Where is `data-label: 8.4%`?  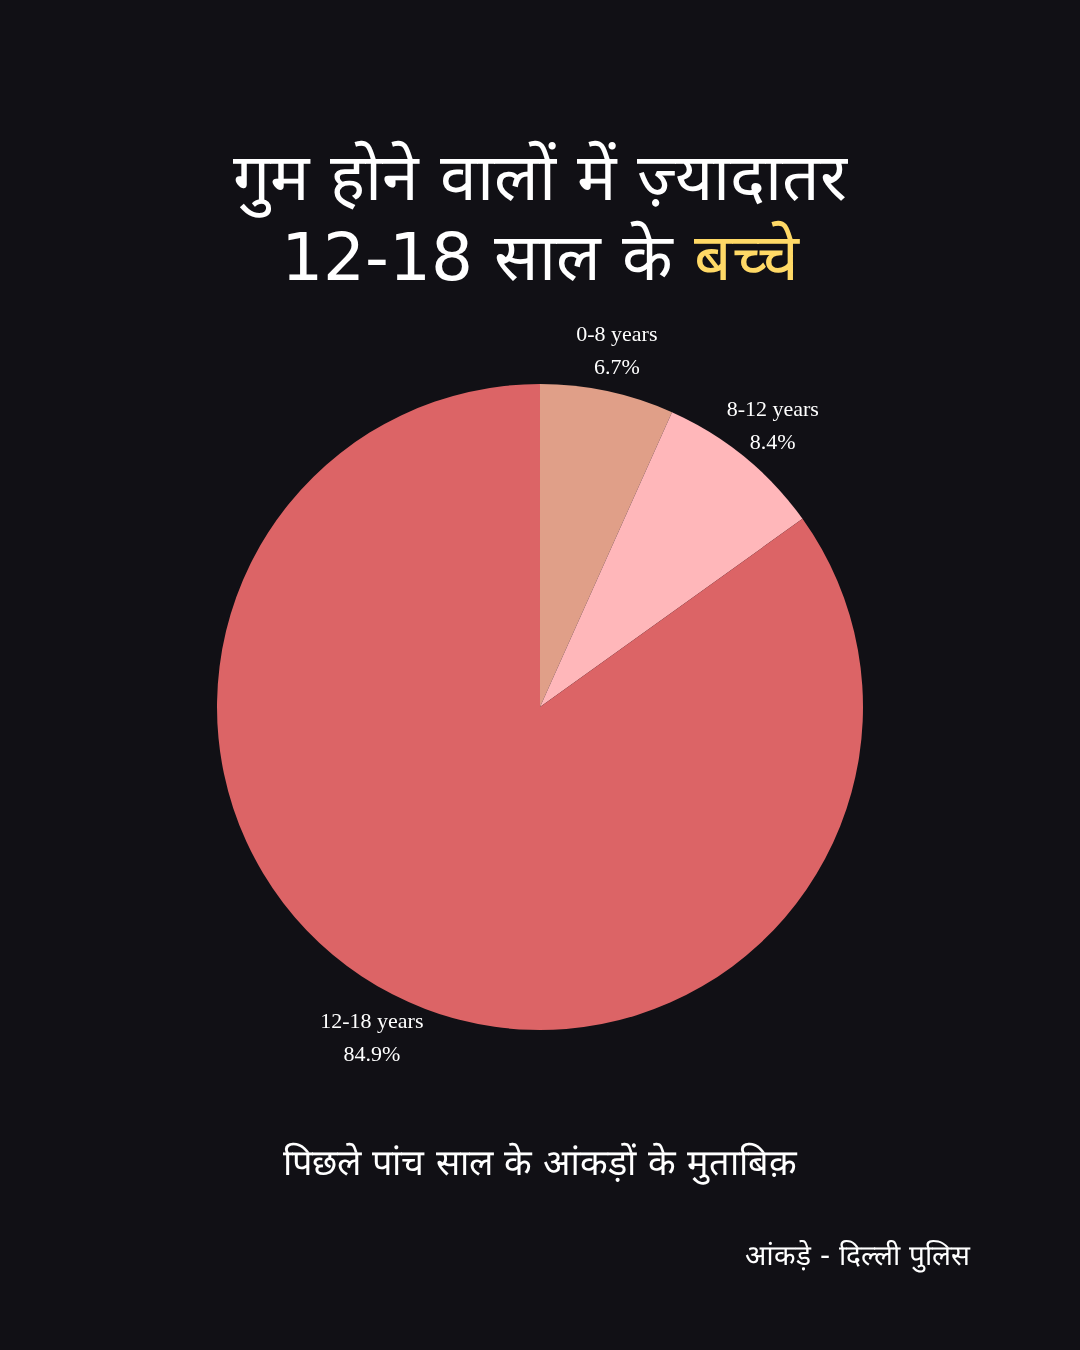
data-label: 8.4% is located at coordinates (772, 441).